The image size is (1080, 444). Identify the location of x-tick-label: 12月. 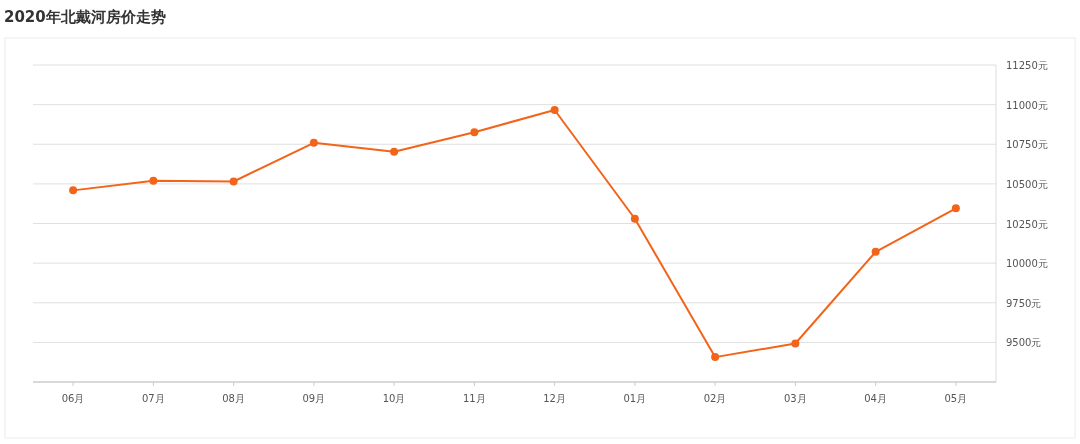
(554, 398).